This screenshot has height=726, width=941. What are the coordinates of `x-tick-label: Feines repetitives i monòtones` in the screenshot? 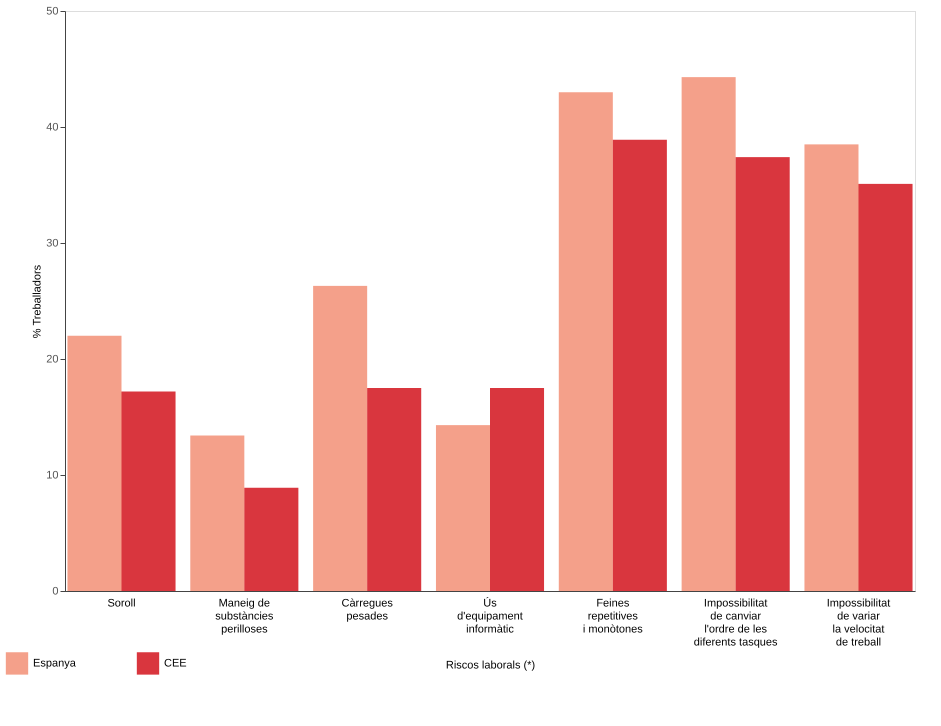 It's located at (613, 617).